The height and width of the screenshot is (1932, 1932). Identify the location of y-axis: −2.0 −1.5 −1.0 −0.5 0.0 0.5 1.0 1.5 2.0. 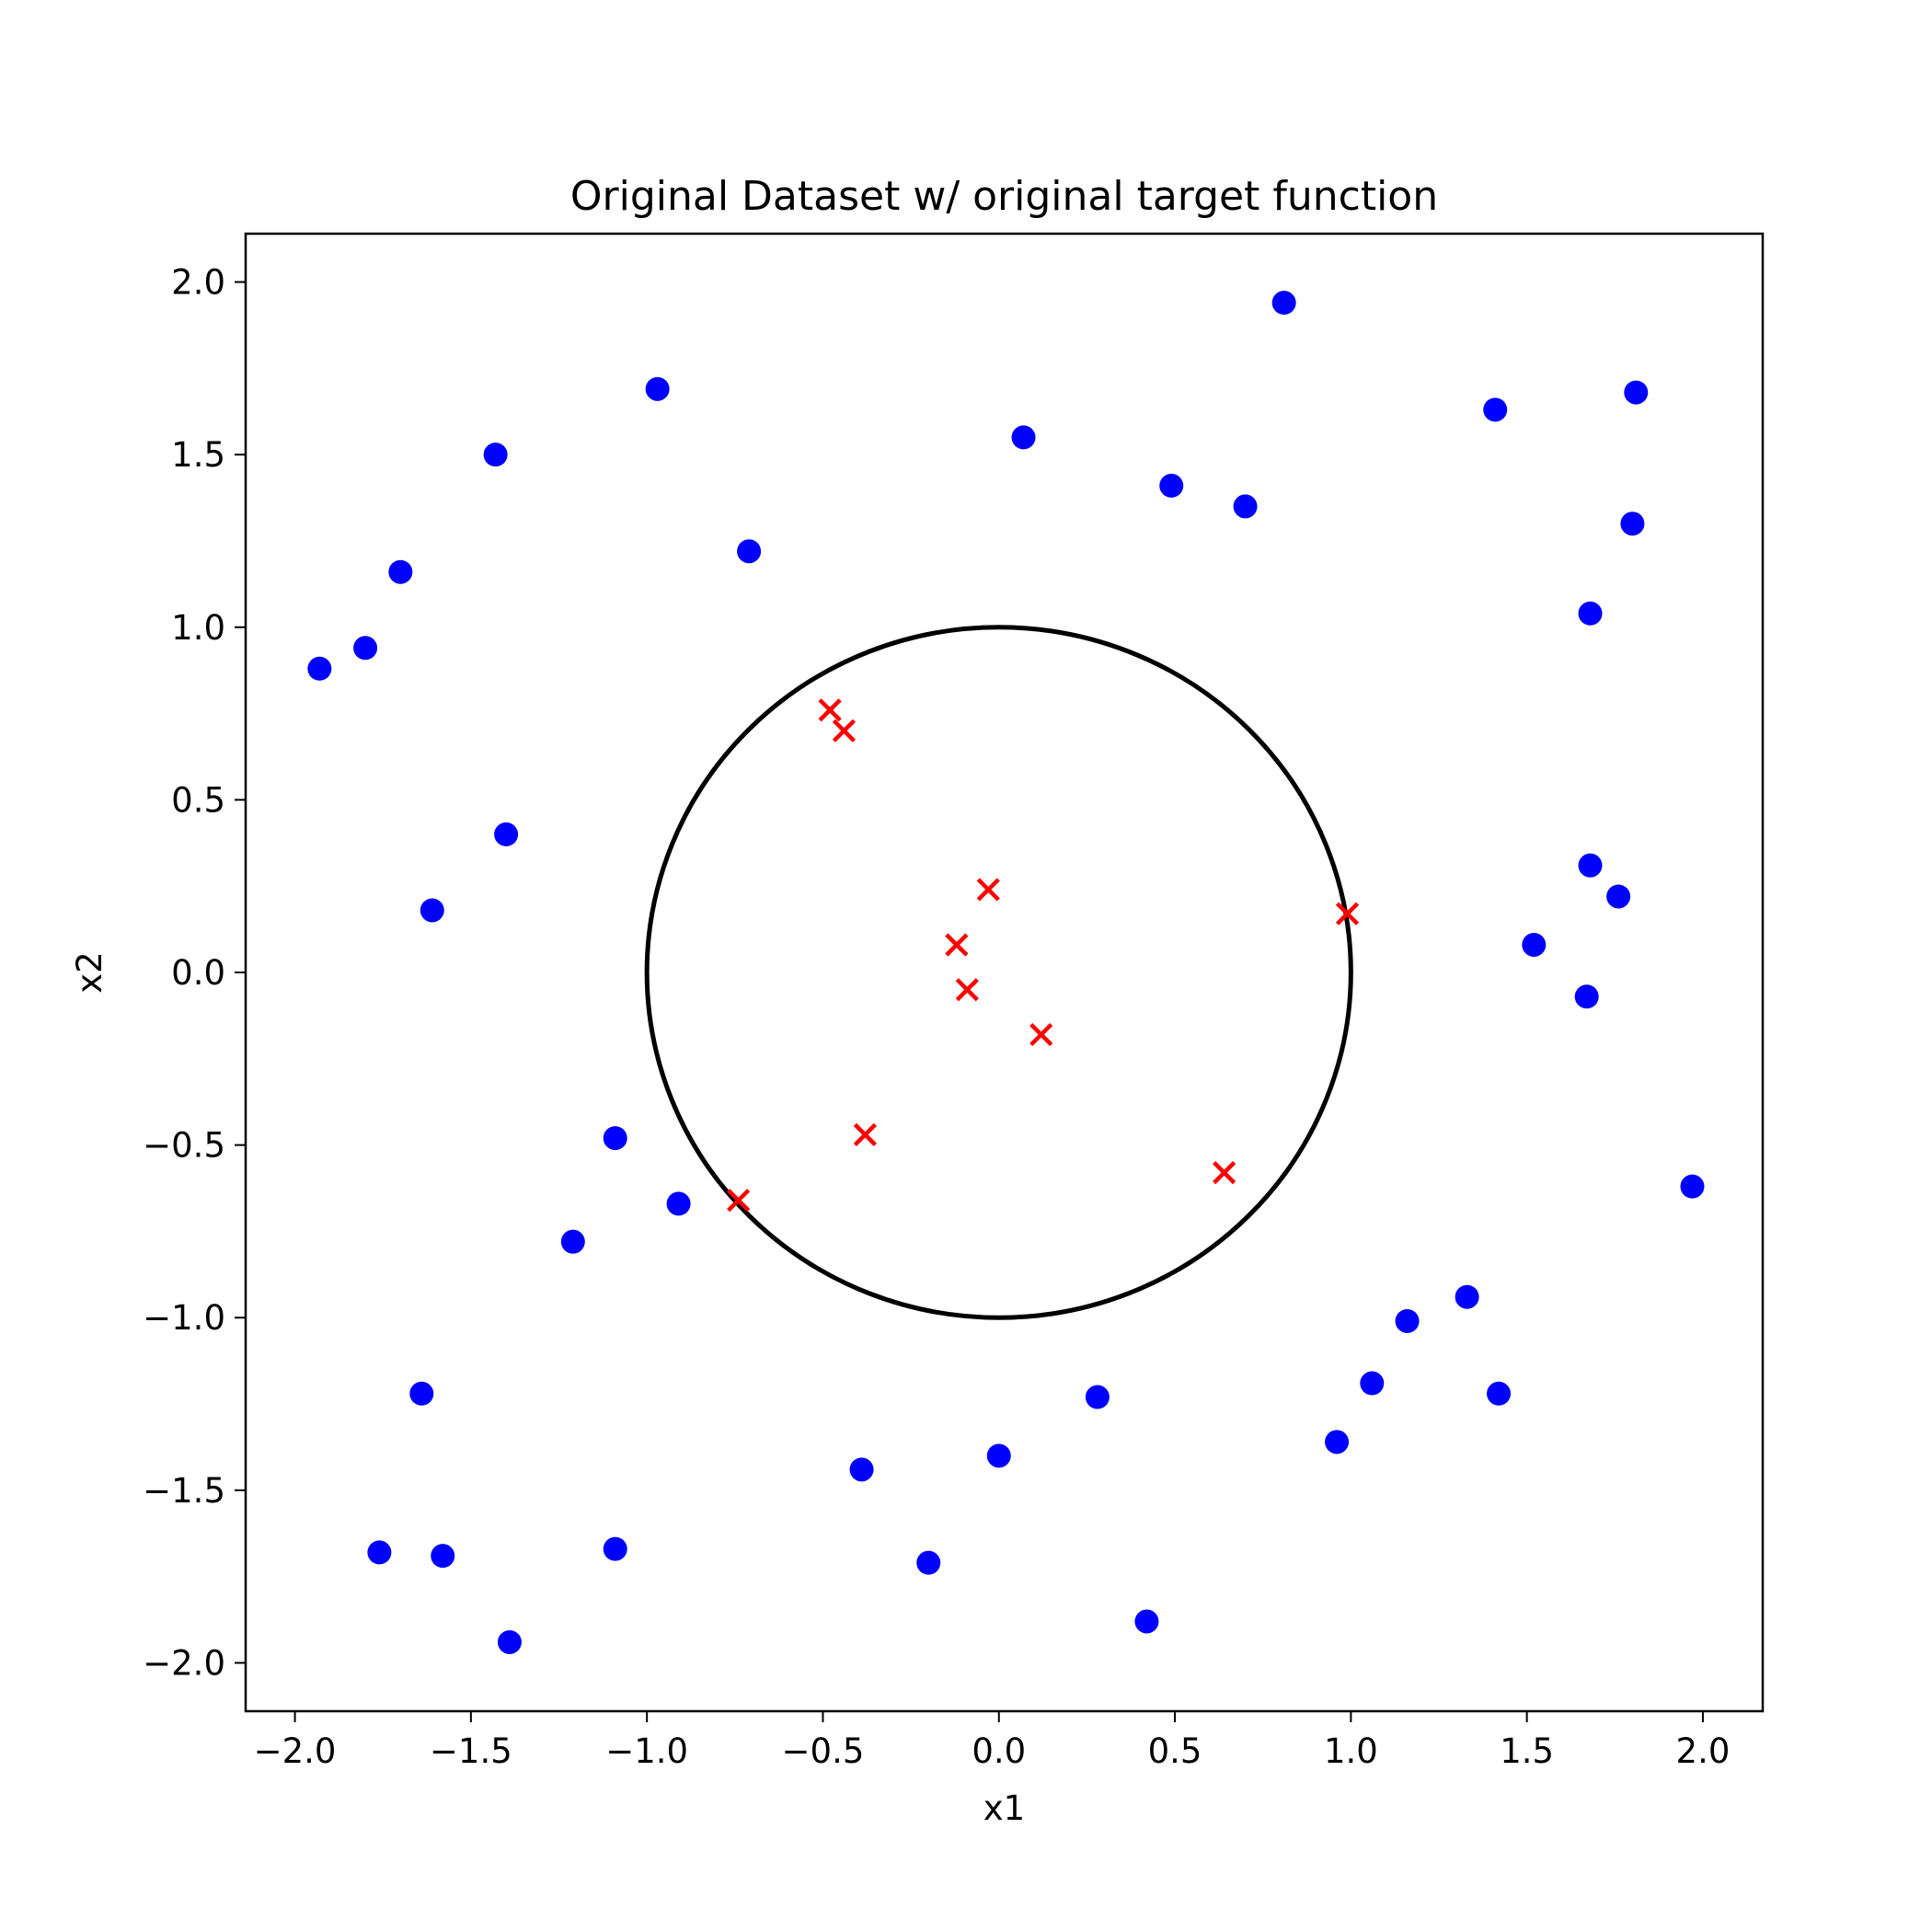
(194, 973).